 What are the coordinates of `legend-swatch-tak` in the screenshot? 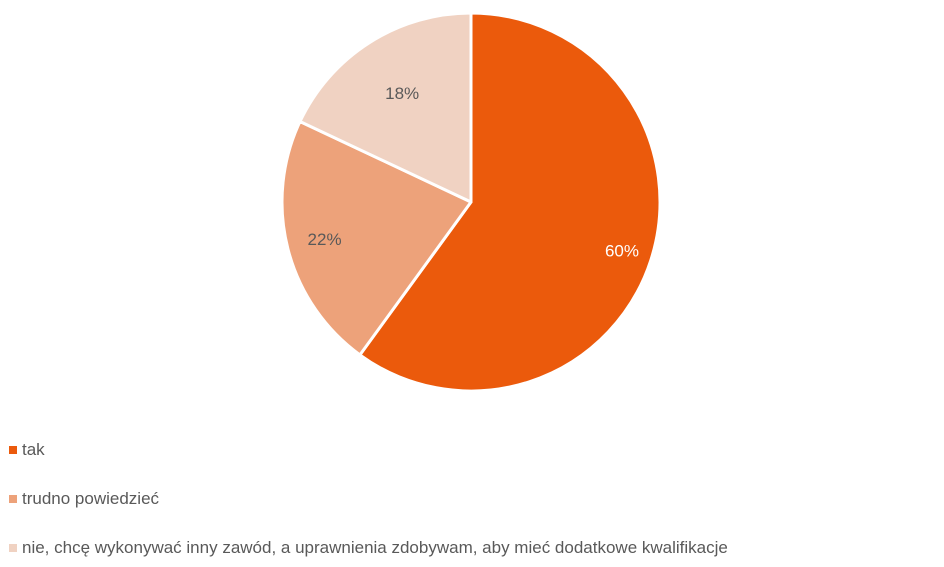 It's located at (13, 450).